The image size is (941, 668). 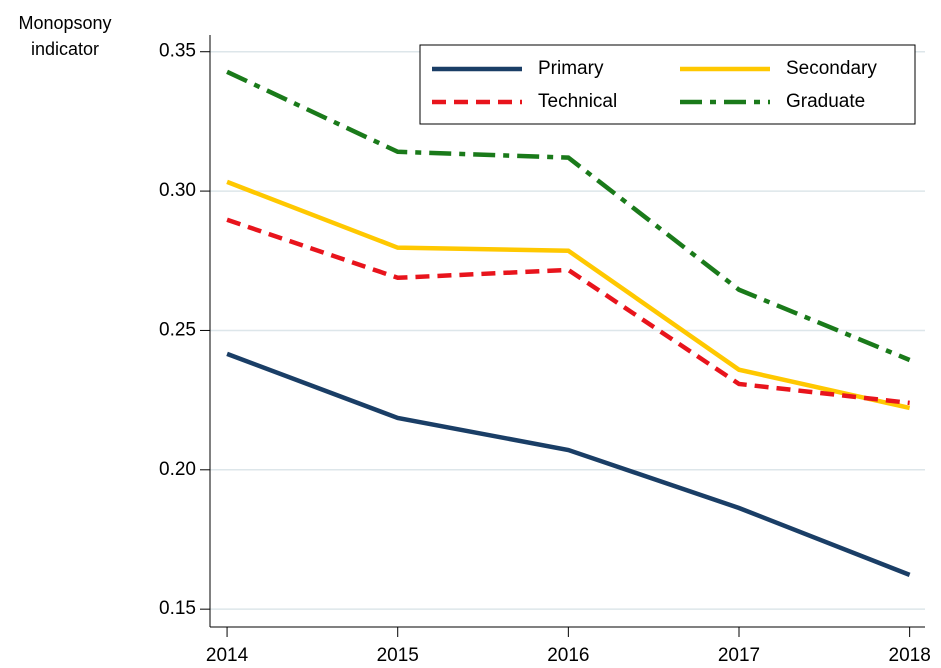 What do you see at coordinates (177, 608) in the screenshot?
I see `y-tick-label: 0.15` at bounding box center [177, 608].